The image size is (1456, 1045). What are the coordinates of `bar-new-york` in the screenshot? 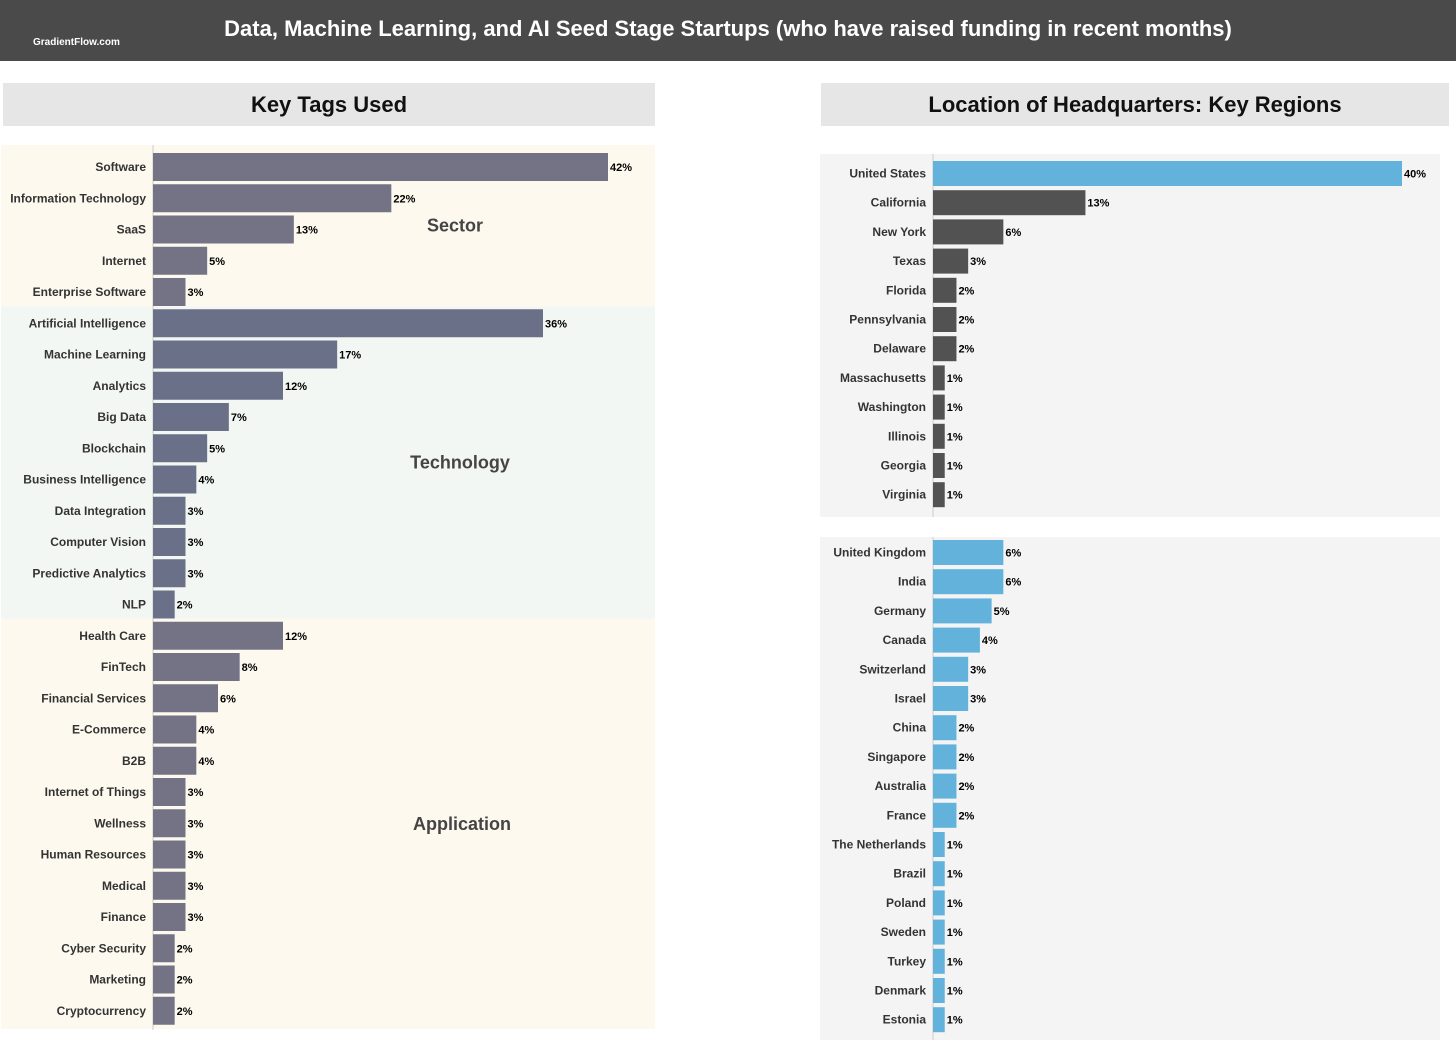 It's located at (968, 232).